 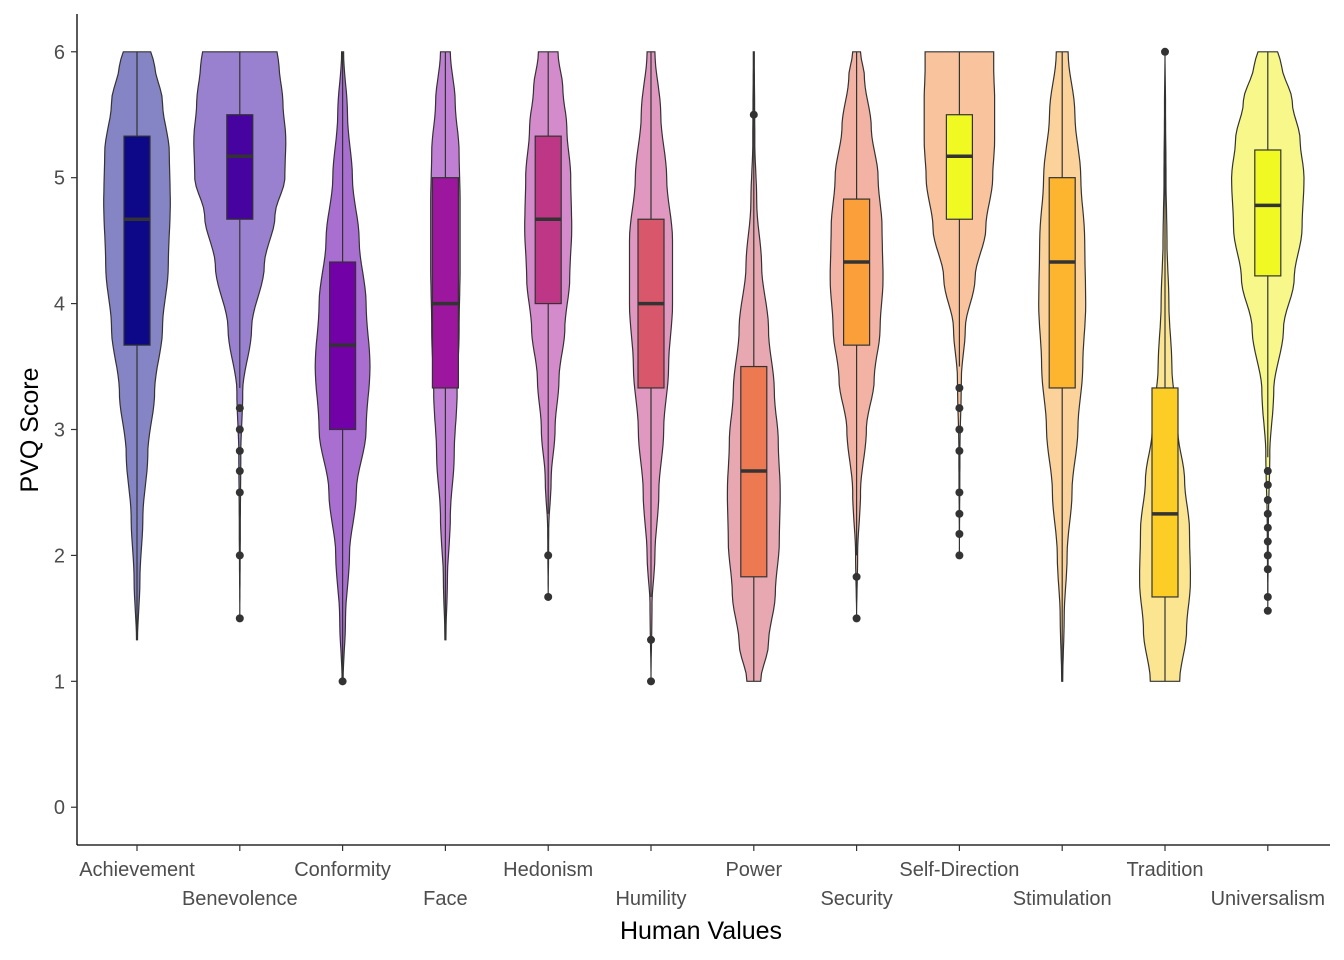 I want to click on box-security, so click(x=856, y=272).